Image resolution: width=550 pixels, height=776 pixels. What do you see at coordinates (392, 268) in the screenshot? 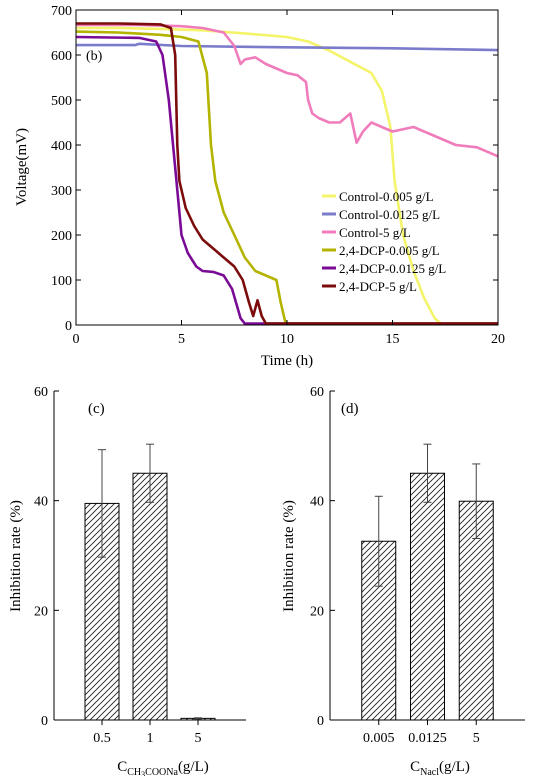
I see `legend-label: 2,4-DCP-0.0125 g/L` at bounding box center [392, 268].